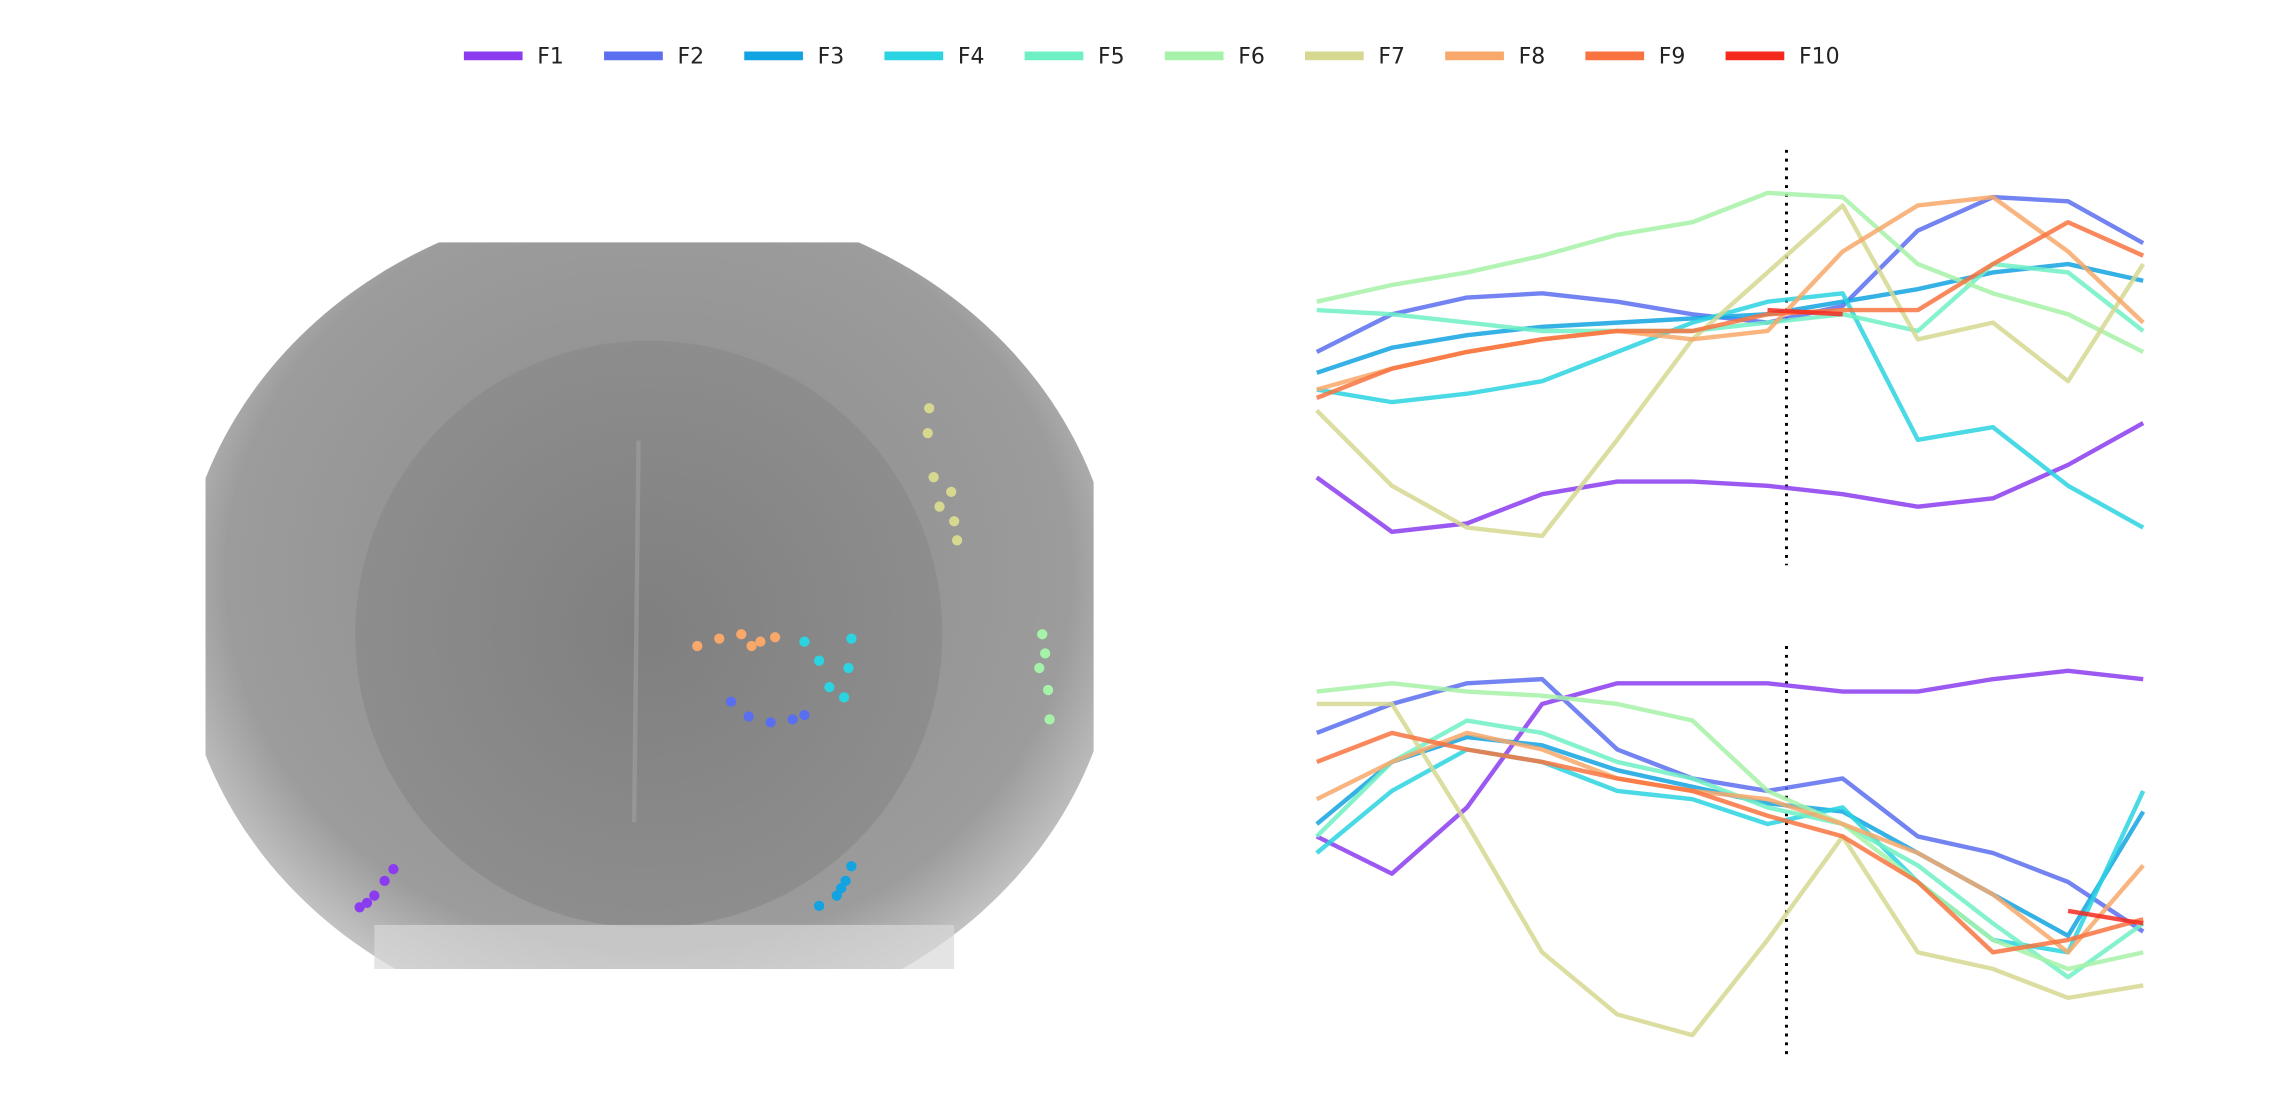 The image size is (2290, 1110). I want to click on legend-label: F7, so click(1391, 56).